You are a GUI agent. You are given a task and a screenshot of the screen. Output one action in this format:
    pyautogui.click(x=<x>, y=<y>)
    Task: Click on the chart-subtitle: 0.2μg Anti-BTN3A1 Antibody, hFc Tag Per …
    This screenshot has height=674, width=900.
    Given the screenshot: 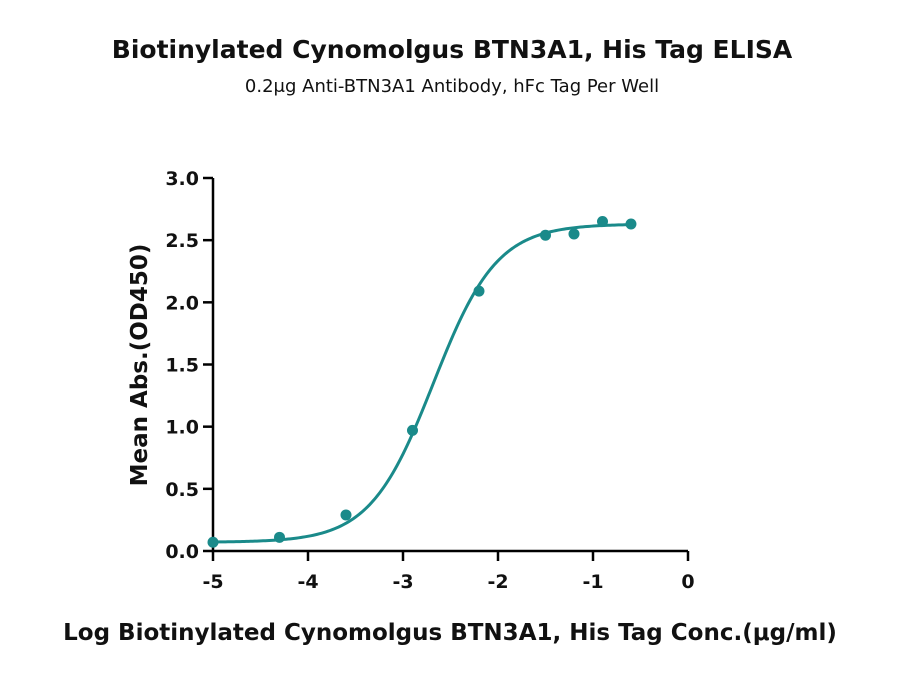 What is the action you would take?
    pyautogui.click(x=452, y=86)
    